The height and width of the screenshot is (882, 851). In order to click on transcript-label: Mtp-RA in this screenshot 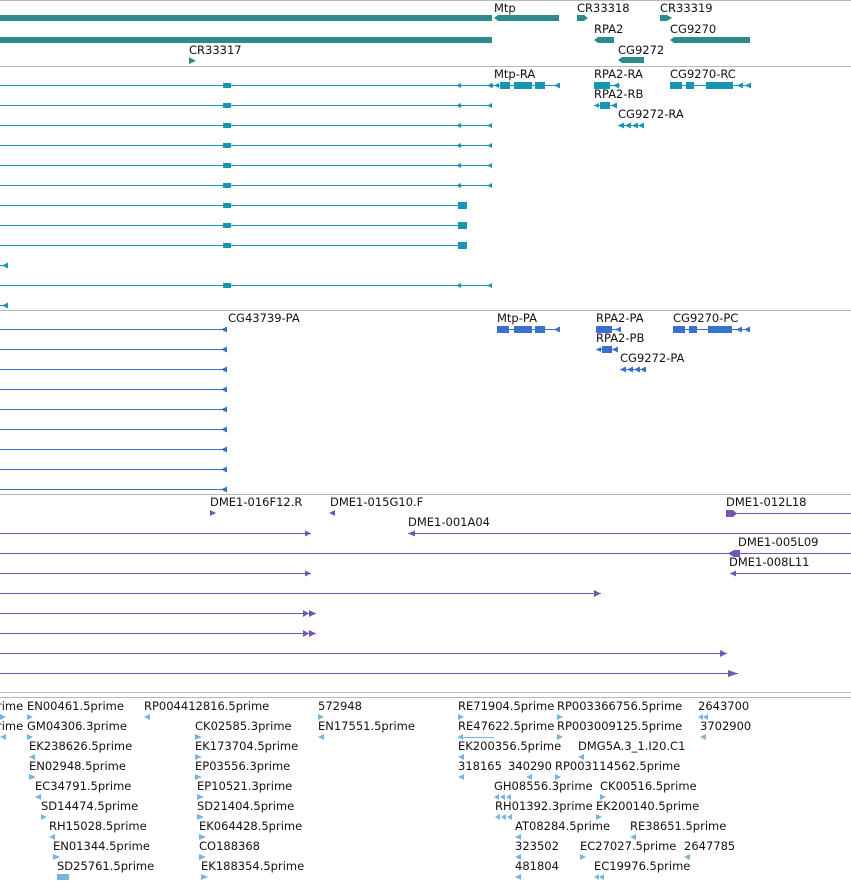, I will do `click(514, 74)`.